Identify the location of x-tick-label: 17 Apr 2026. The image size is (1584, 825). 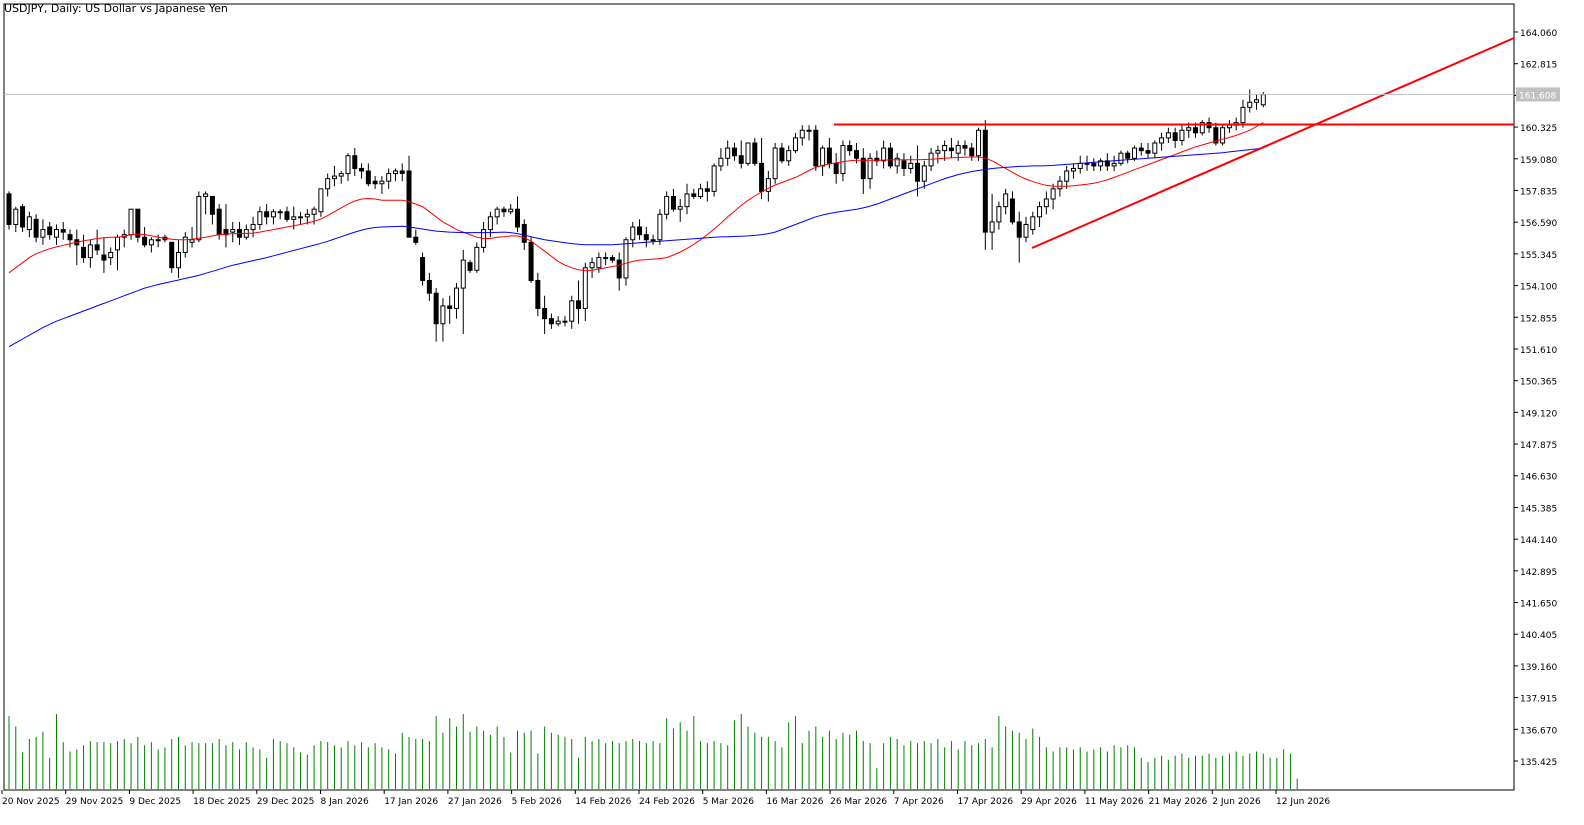
(986, 802).